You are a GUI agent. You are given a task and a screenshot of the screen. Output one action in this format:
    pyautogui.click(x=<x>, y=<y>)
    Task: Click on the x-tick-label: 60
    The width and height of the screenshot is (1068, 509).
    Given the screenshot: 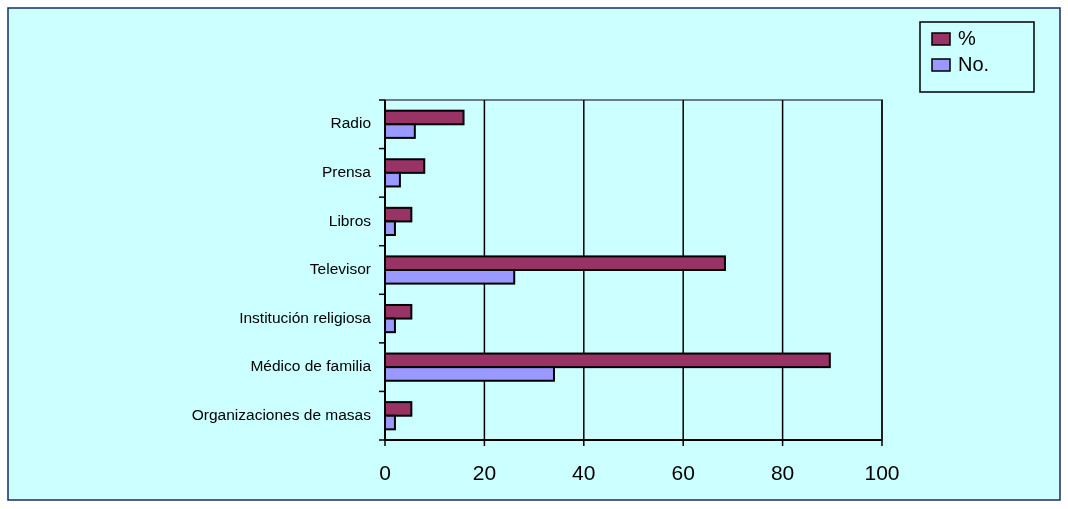 What is the action you would take?
    pyautogui.click(x=683, y=472)
    